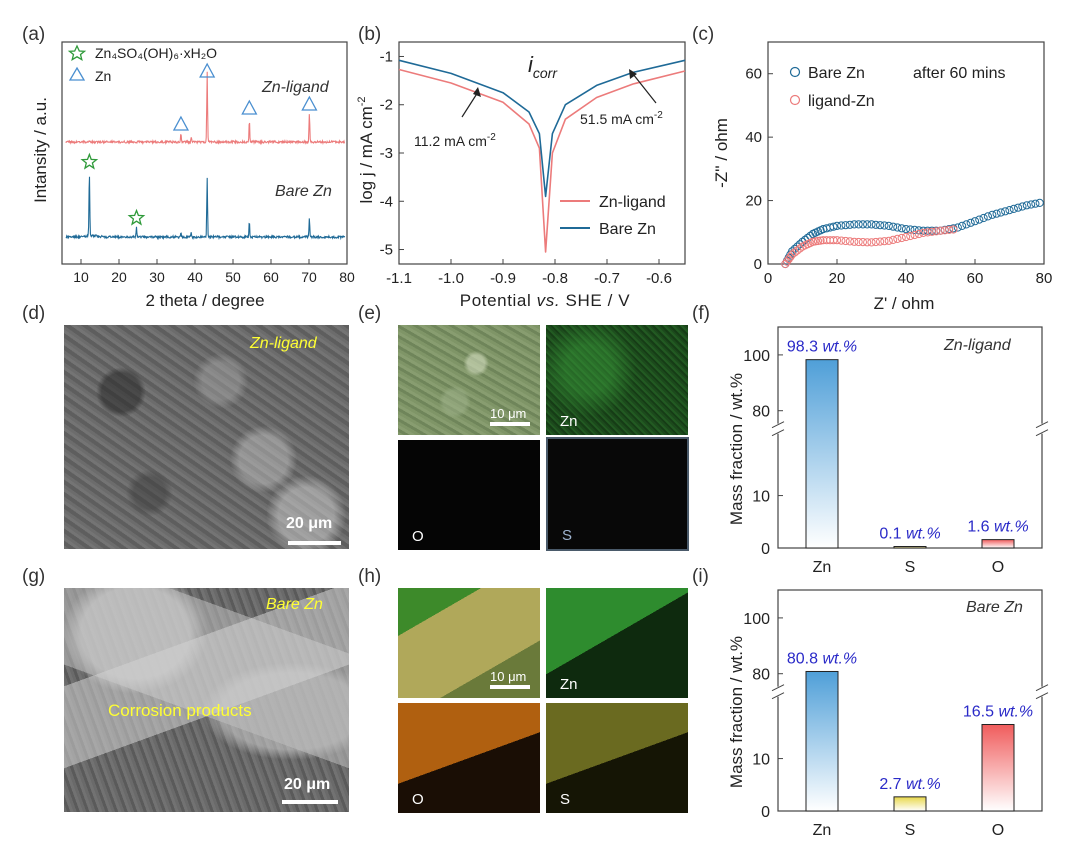 The image size is (1080, 846). Describe the element at coordinates (34, 576) in the screenshot. I see `panel-label-g: (g)` at that location.